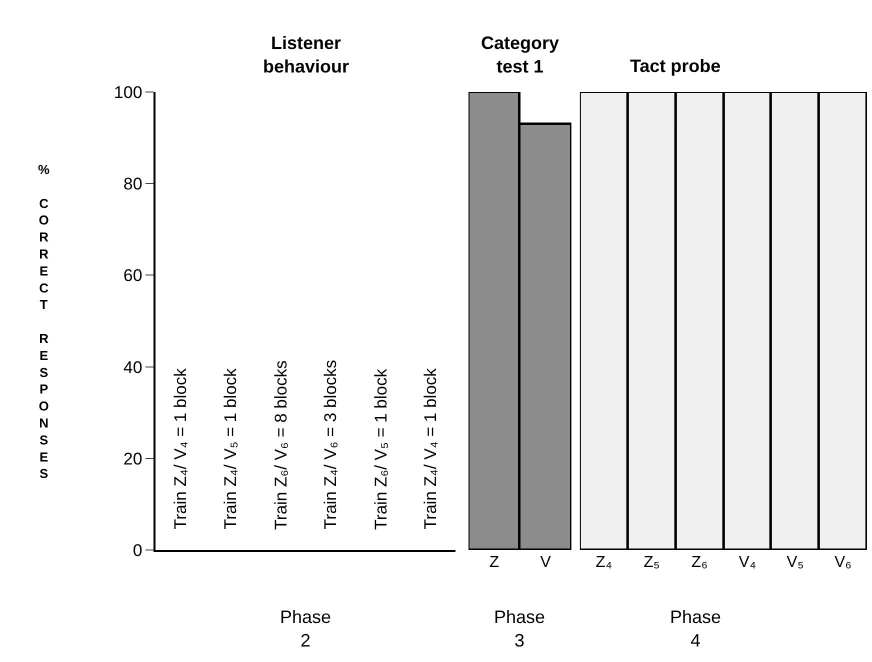  What do you see at coordinates (652, 562) in the screenshot?
I see `x-tick-label: Z₅` at bounding box center [652, 562].